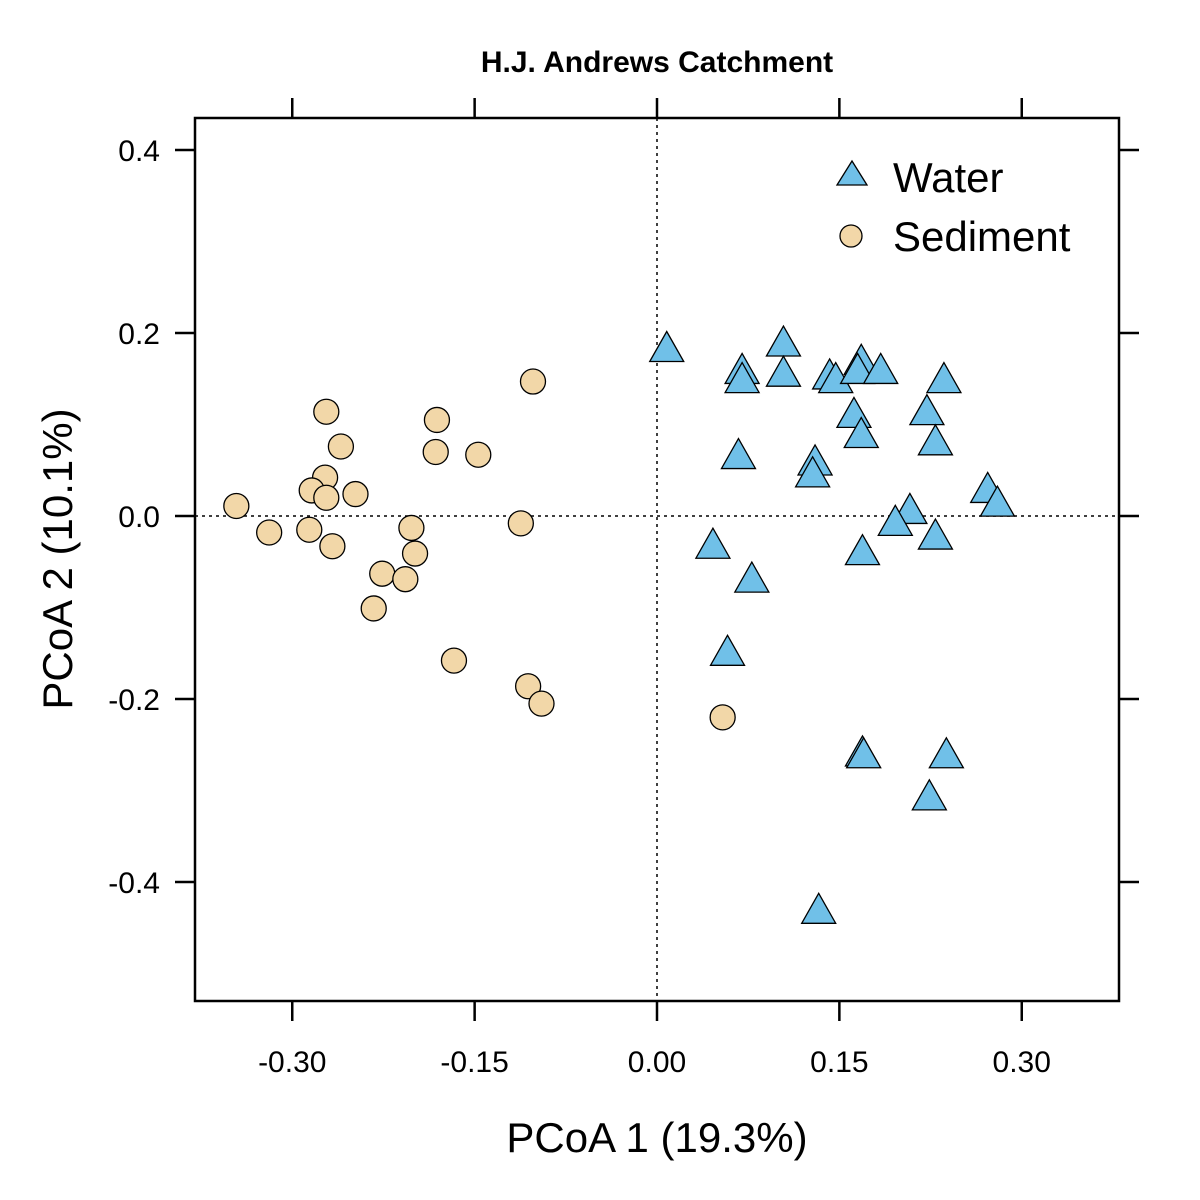  Describe the element at coordinates (953, 207) in the screenshot. I see `legend: Water Sediment` at that location.